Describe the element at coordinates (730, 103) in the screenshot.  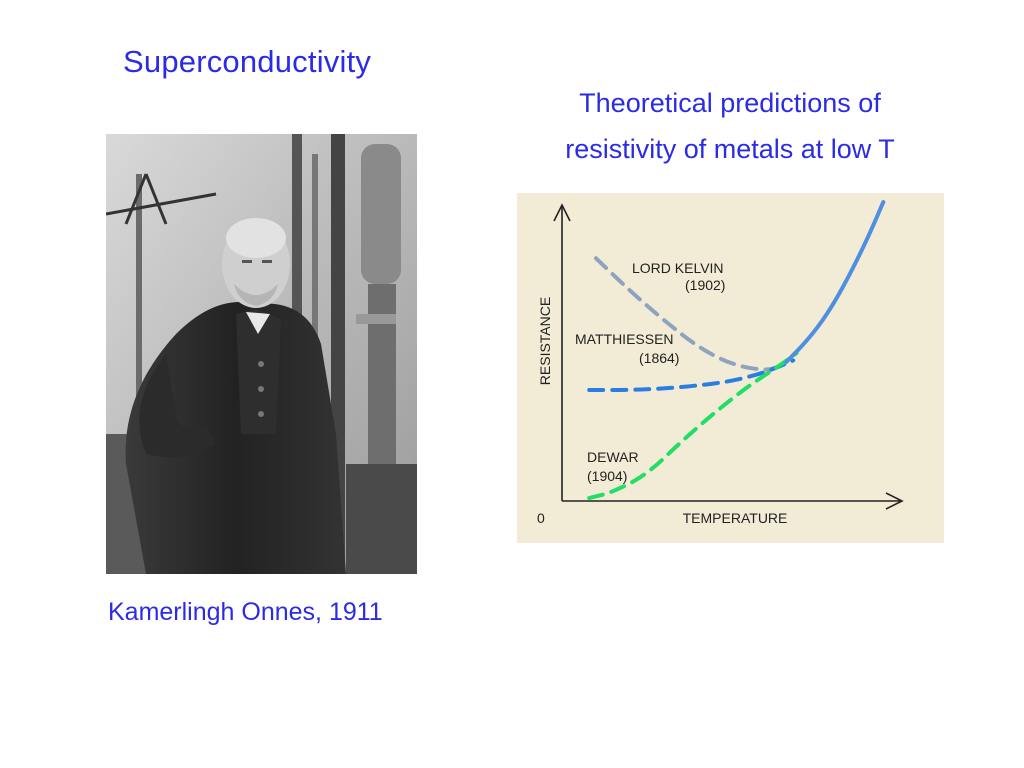
I see `chart-heading-line-1: Theoretical predictions of` at that location.